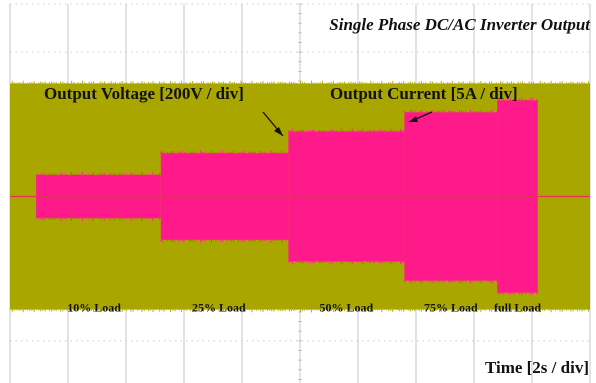 This screenshot has width=596, height=383. Describe the element at coordinates (144, 93) in the screenshot. I see `current-series-label: Output Voltage [200V / div]` at that location.